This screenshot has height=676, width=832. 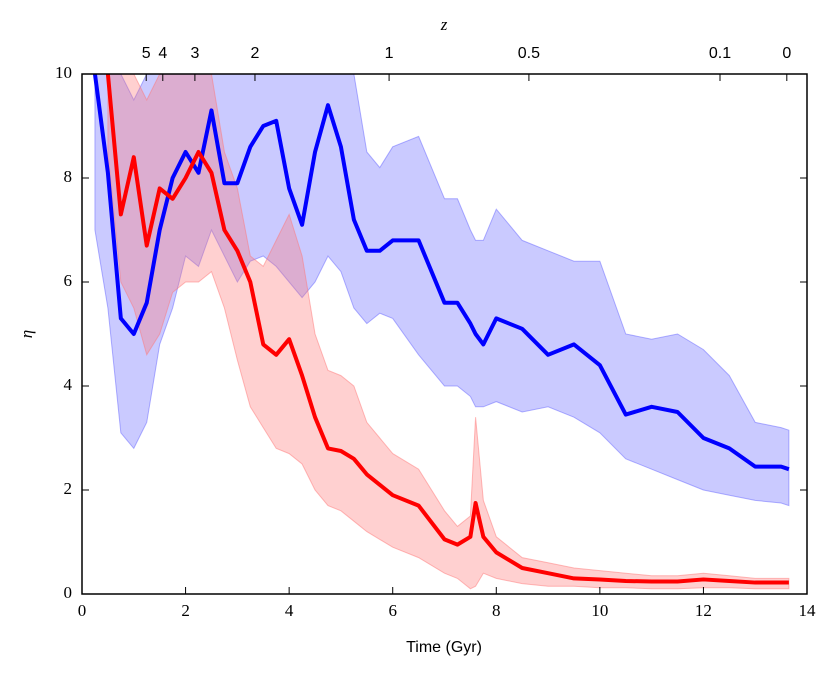 I want to click on y-tick-label: 6, so click(x=68, y=280).